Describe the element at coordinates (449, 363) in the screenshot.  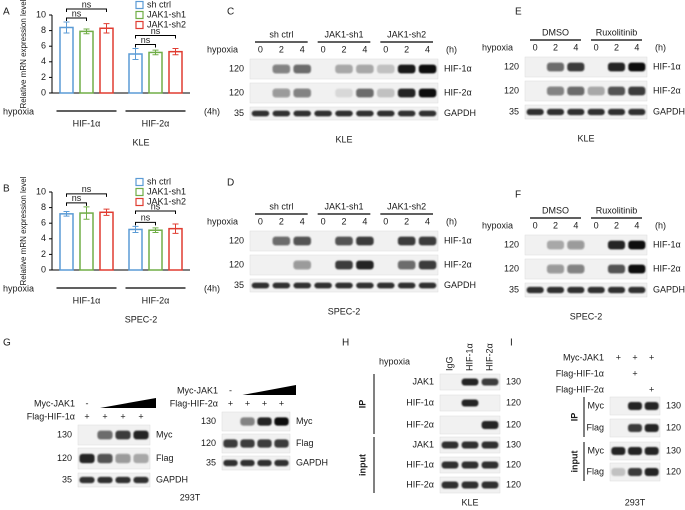
I see `lane-label: IgG` at that location.